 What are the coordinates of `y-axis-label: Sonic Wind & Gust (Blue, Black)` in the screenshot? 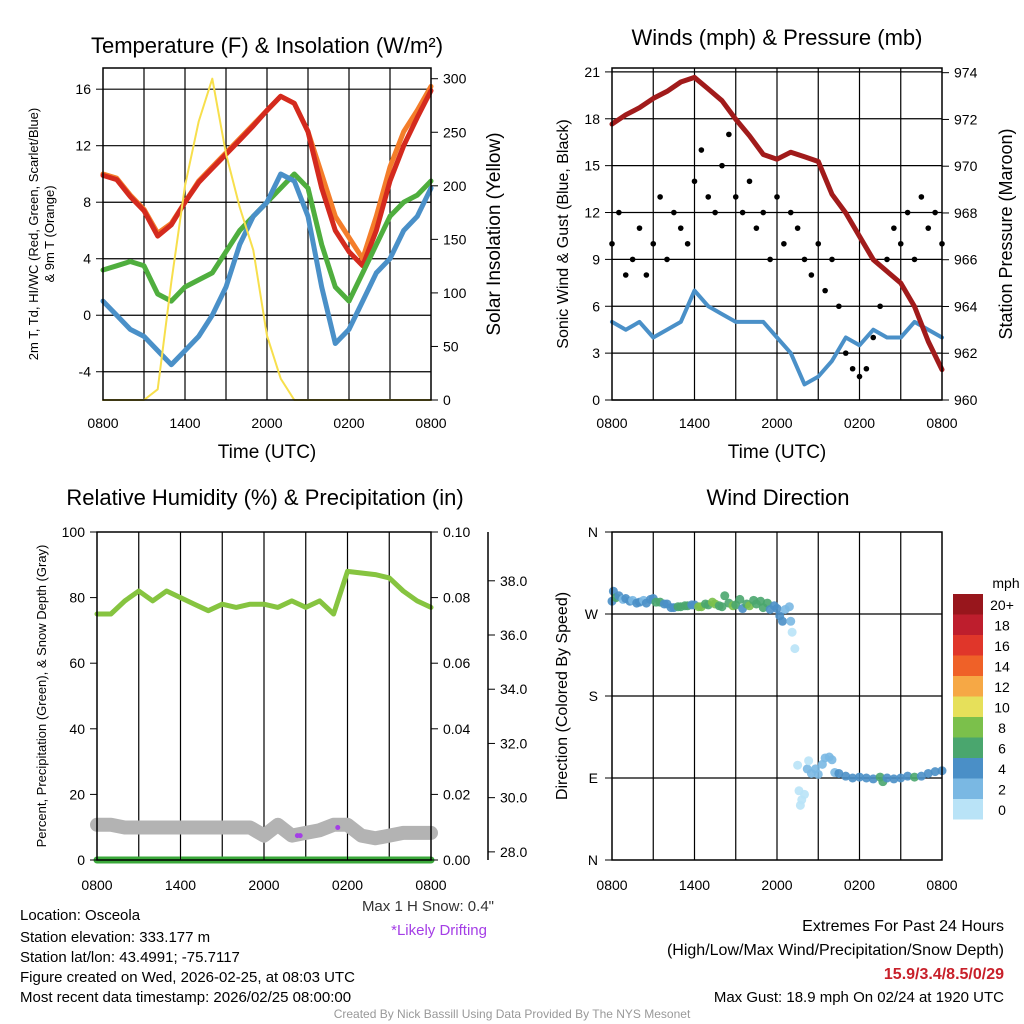 It's located at (563, 233).